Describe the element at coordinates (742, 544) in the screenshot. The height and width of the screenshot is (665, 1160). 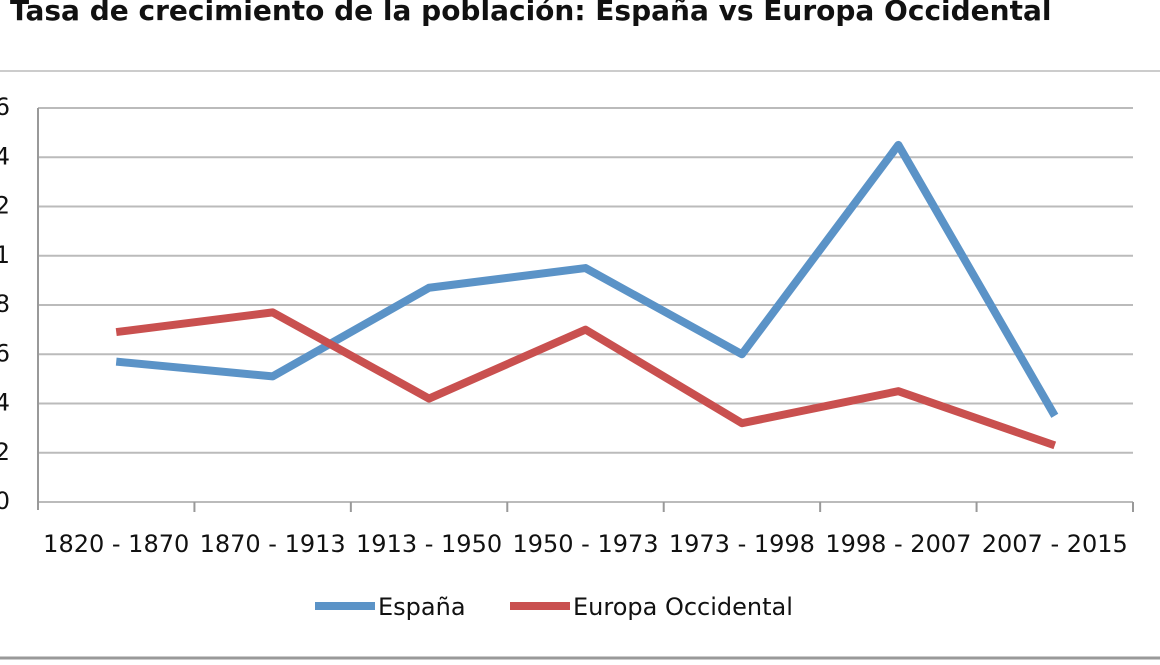
I see `x-tick-label: 1973 - 1998` at that location.